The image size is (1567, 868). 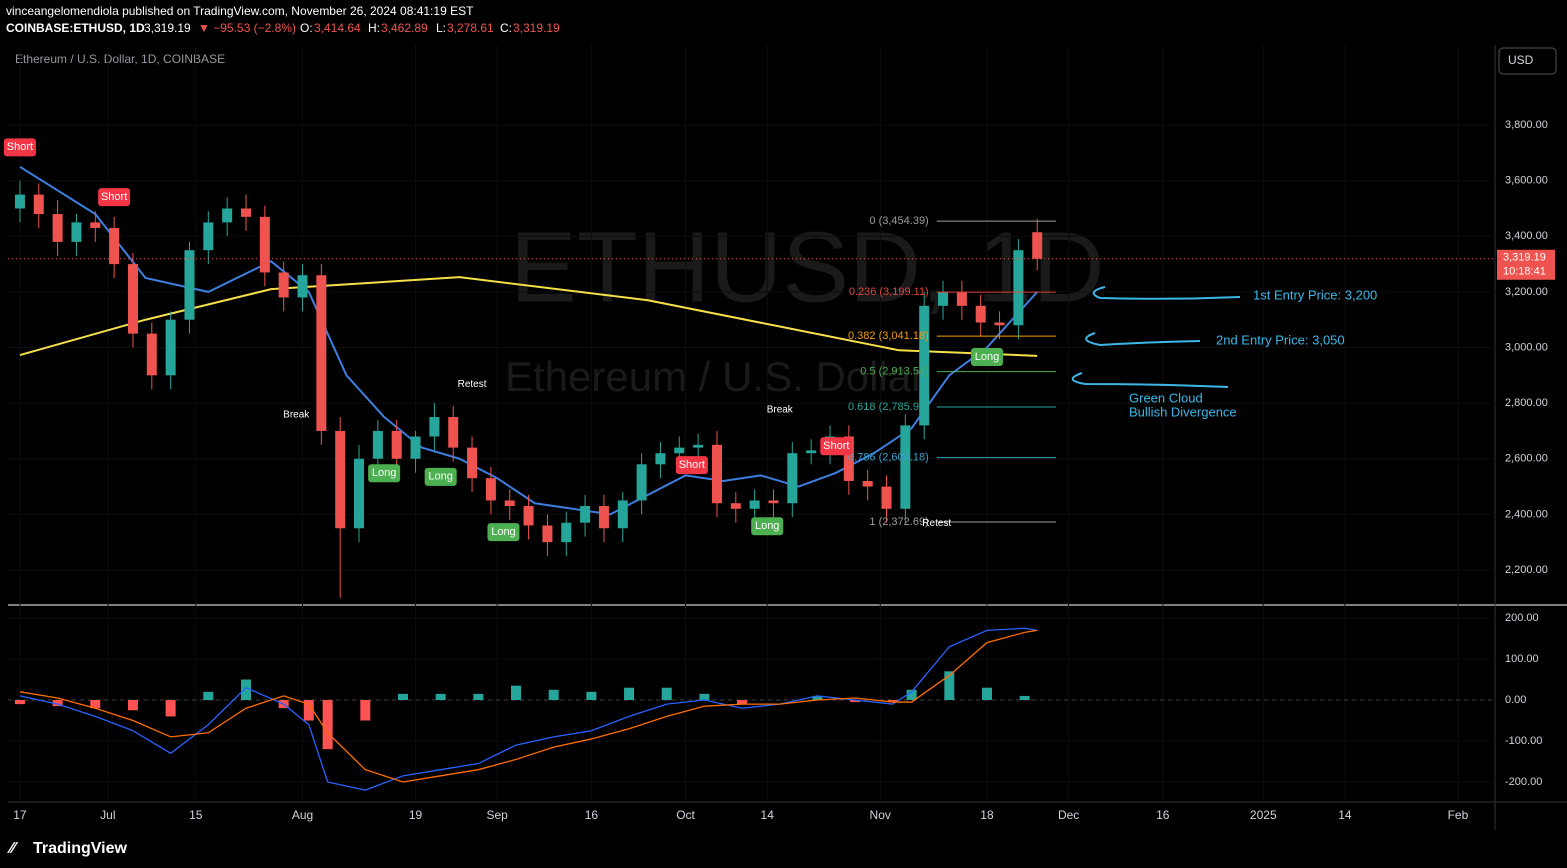 I want to click on last-price-box, so click(x=1526, y=264).